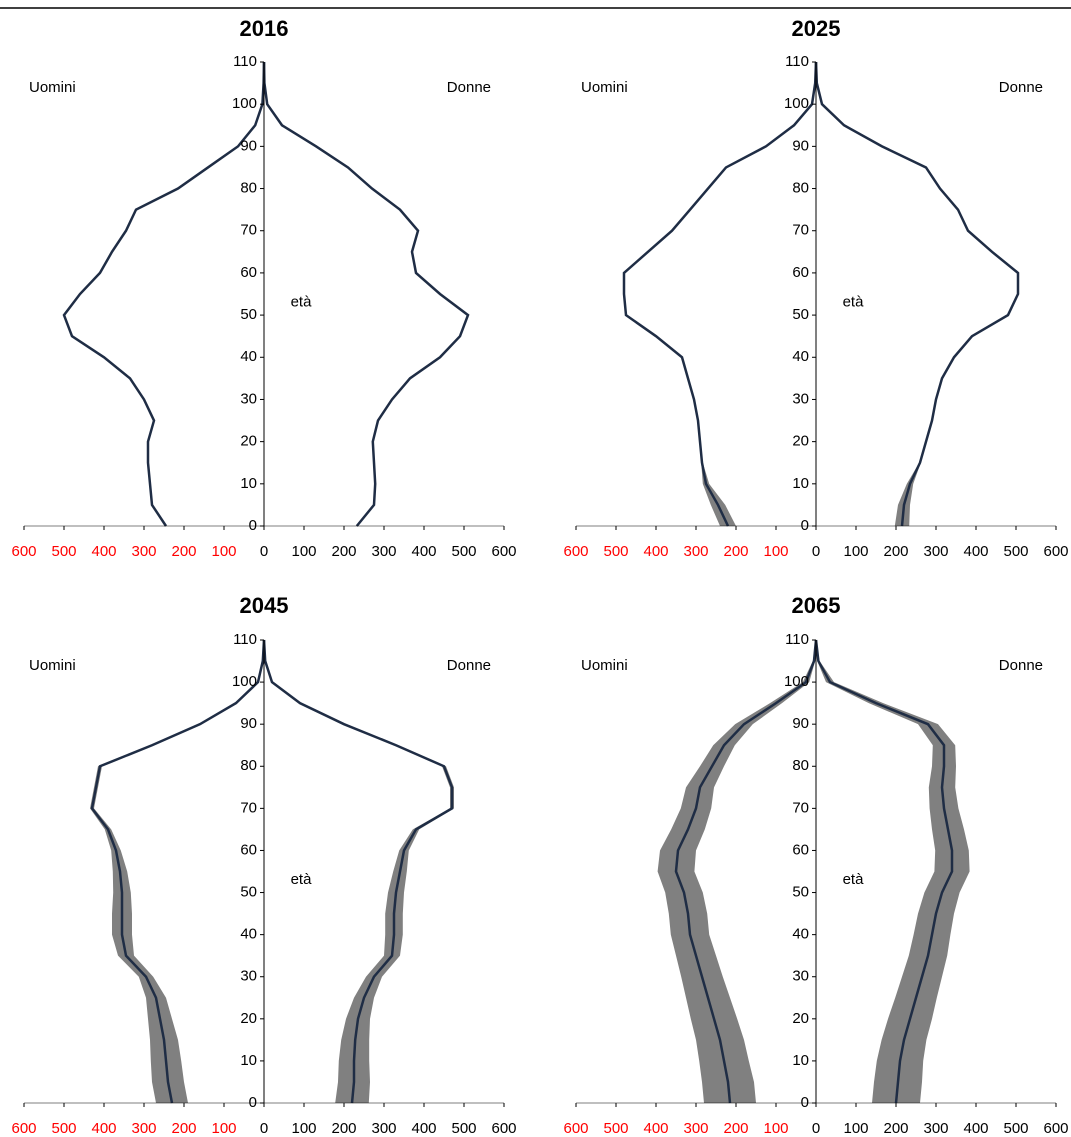 This screenshot has width=1071, height=1137. Describe the element at coordinates (604, 87) in the screenshot. I see `left-label: Uomini` at that location.